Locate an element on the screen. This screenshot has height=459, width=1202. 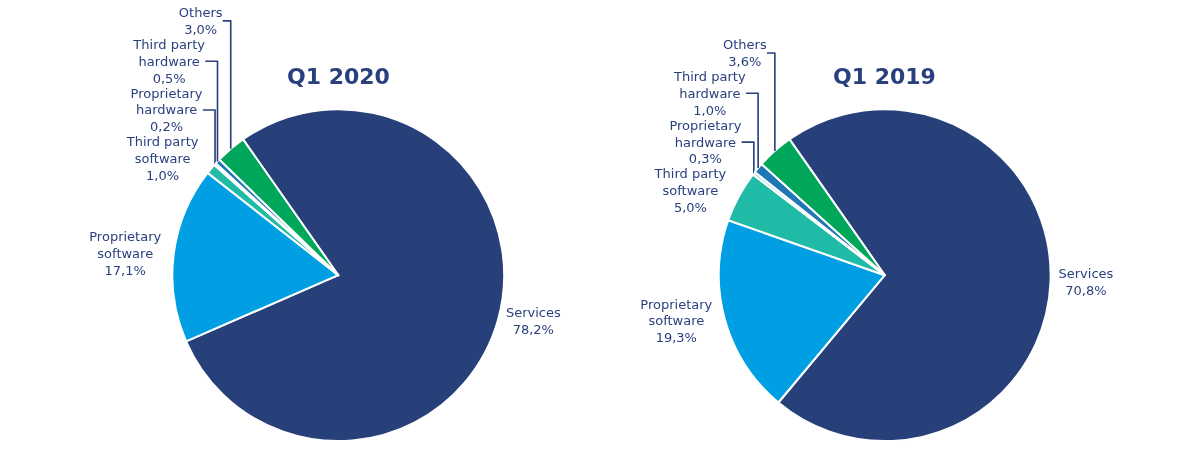
data-label: 0,5% is located at coordinates (169, 78).